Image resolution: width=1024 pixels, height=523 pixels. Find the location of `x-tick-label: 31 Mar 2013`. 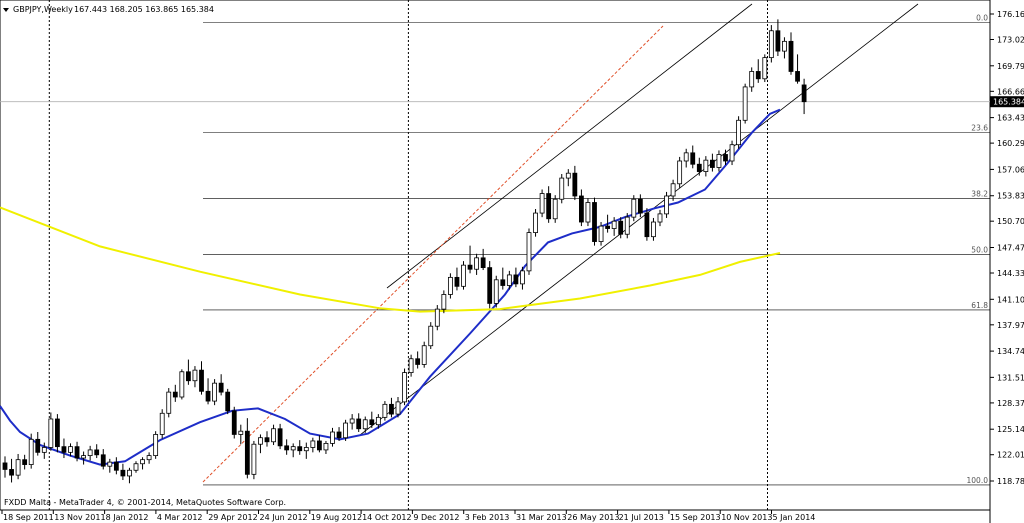

x-tick-label: 31 Mar 2013 is located at coordinates (541, 517).